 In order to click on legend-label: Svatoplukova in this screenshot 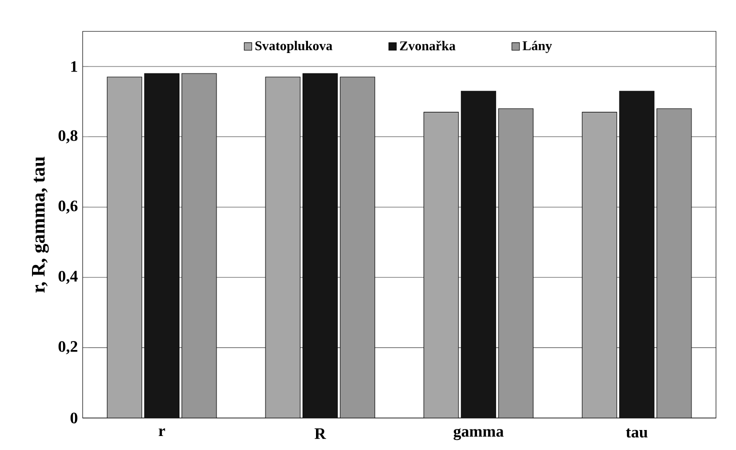, I will do `click(293, 46)`.